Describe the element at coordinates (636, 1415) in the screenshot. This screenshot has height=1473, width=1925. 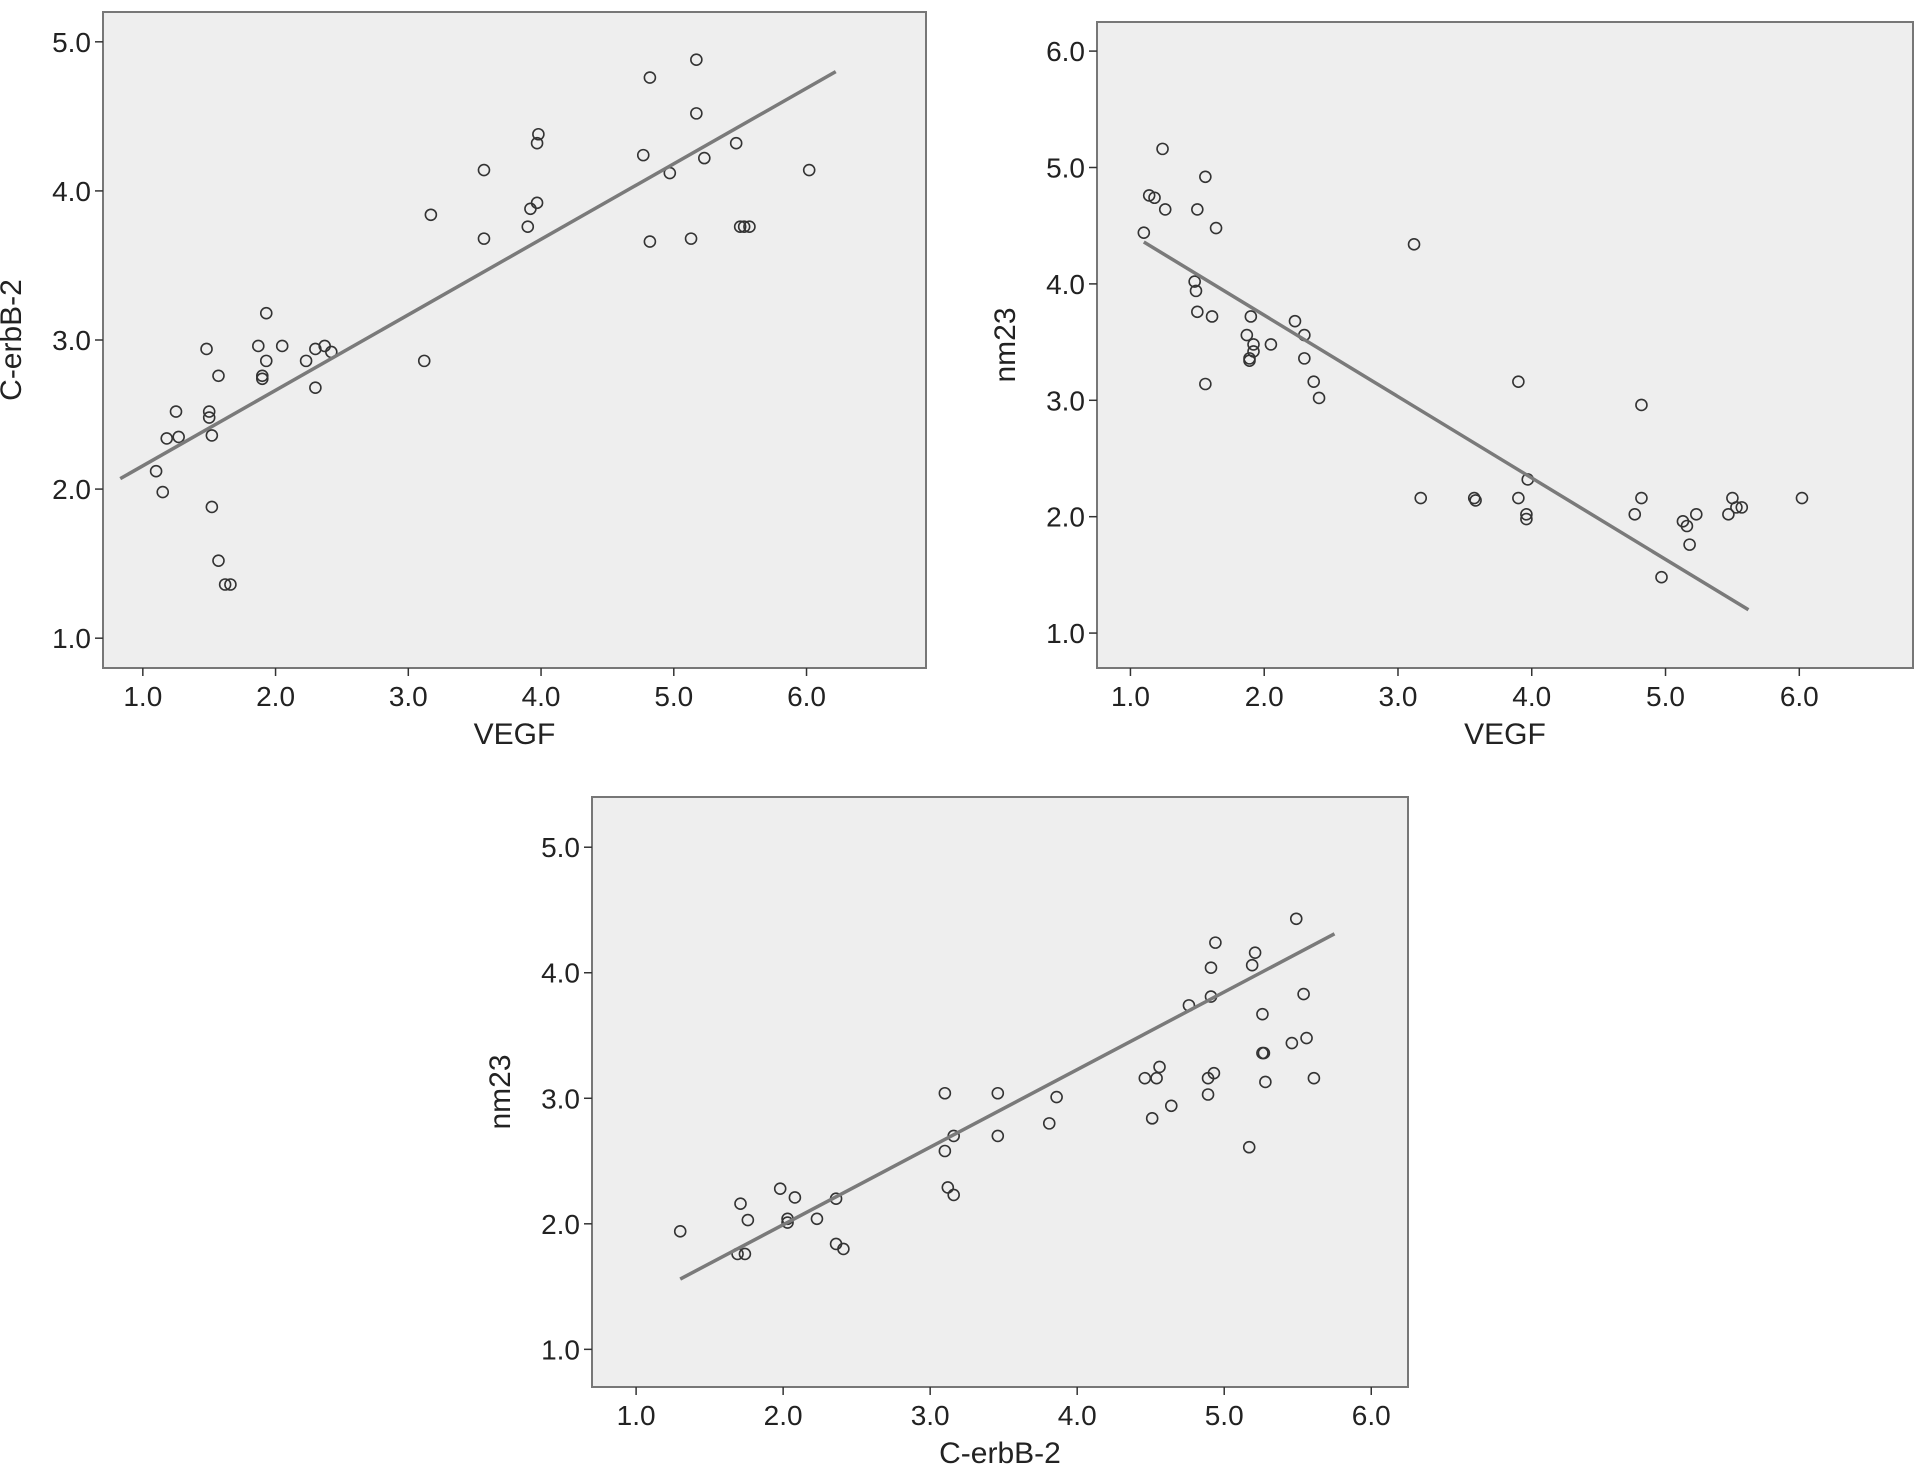
I see `scatter-chart-cerbb2-nm23-x-tick-label: 1.0` at that location.